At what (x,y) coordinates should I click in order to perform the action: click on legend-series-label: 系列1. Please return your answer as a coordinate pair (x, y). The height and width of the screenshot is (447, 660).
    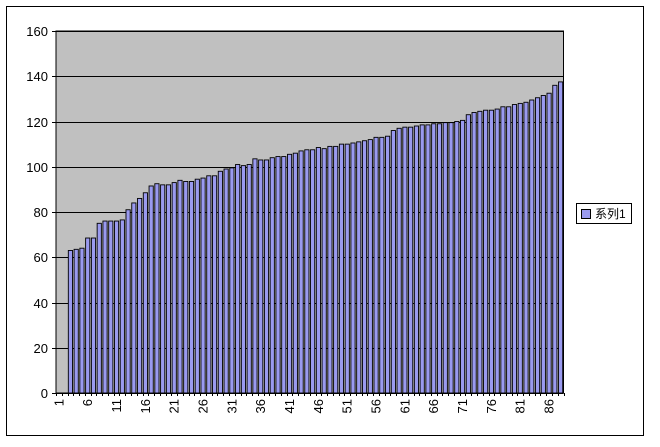
    Looking at the image, I should click on (610, 214).